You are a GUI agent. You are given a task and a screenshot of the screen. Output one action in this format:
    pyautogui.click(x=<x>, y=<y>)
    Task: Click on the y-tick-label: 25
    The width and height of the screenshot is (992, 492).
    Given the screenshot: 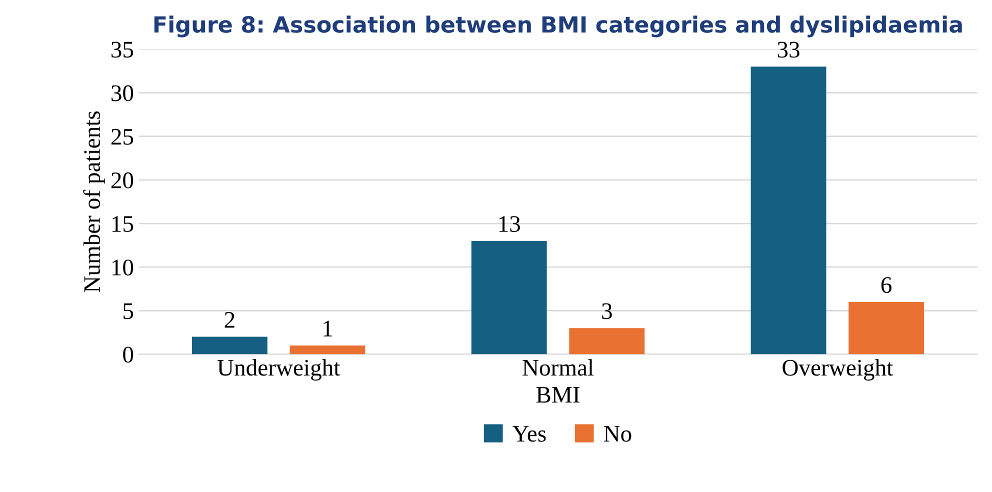 What is the action you would take?
    pyautogui.click(x=122, y=136)
    